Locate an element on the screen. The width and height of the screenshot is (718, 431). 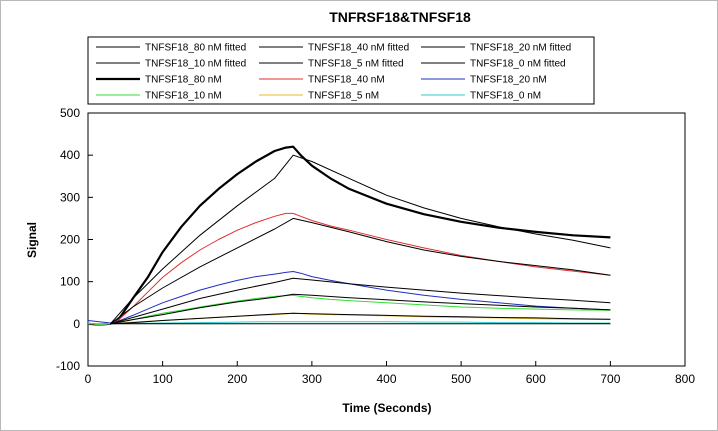
series-line-tnfsf18-5-nm-fitted is located at coordinates (360, 318).